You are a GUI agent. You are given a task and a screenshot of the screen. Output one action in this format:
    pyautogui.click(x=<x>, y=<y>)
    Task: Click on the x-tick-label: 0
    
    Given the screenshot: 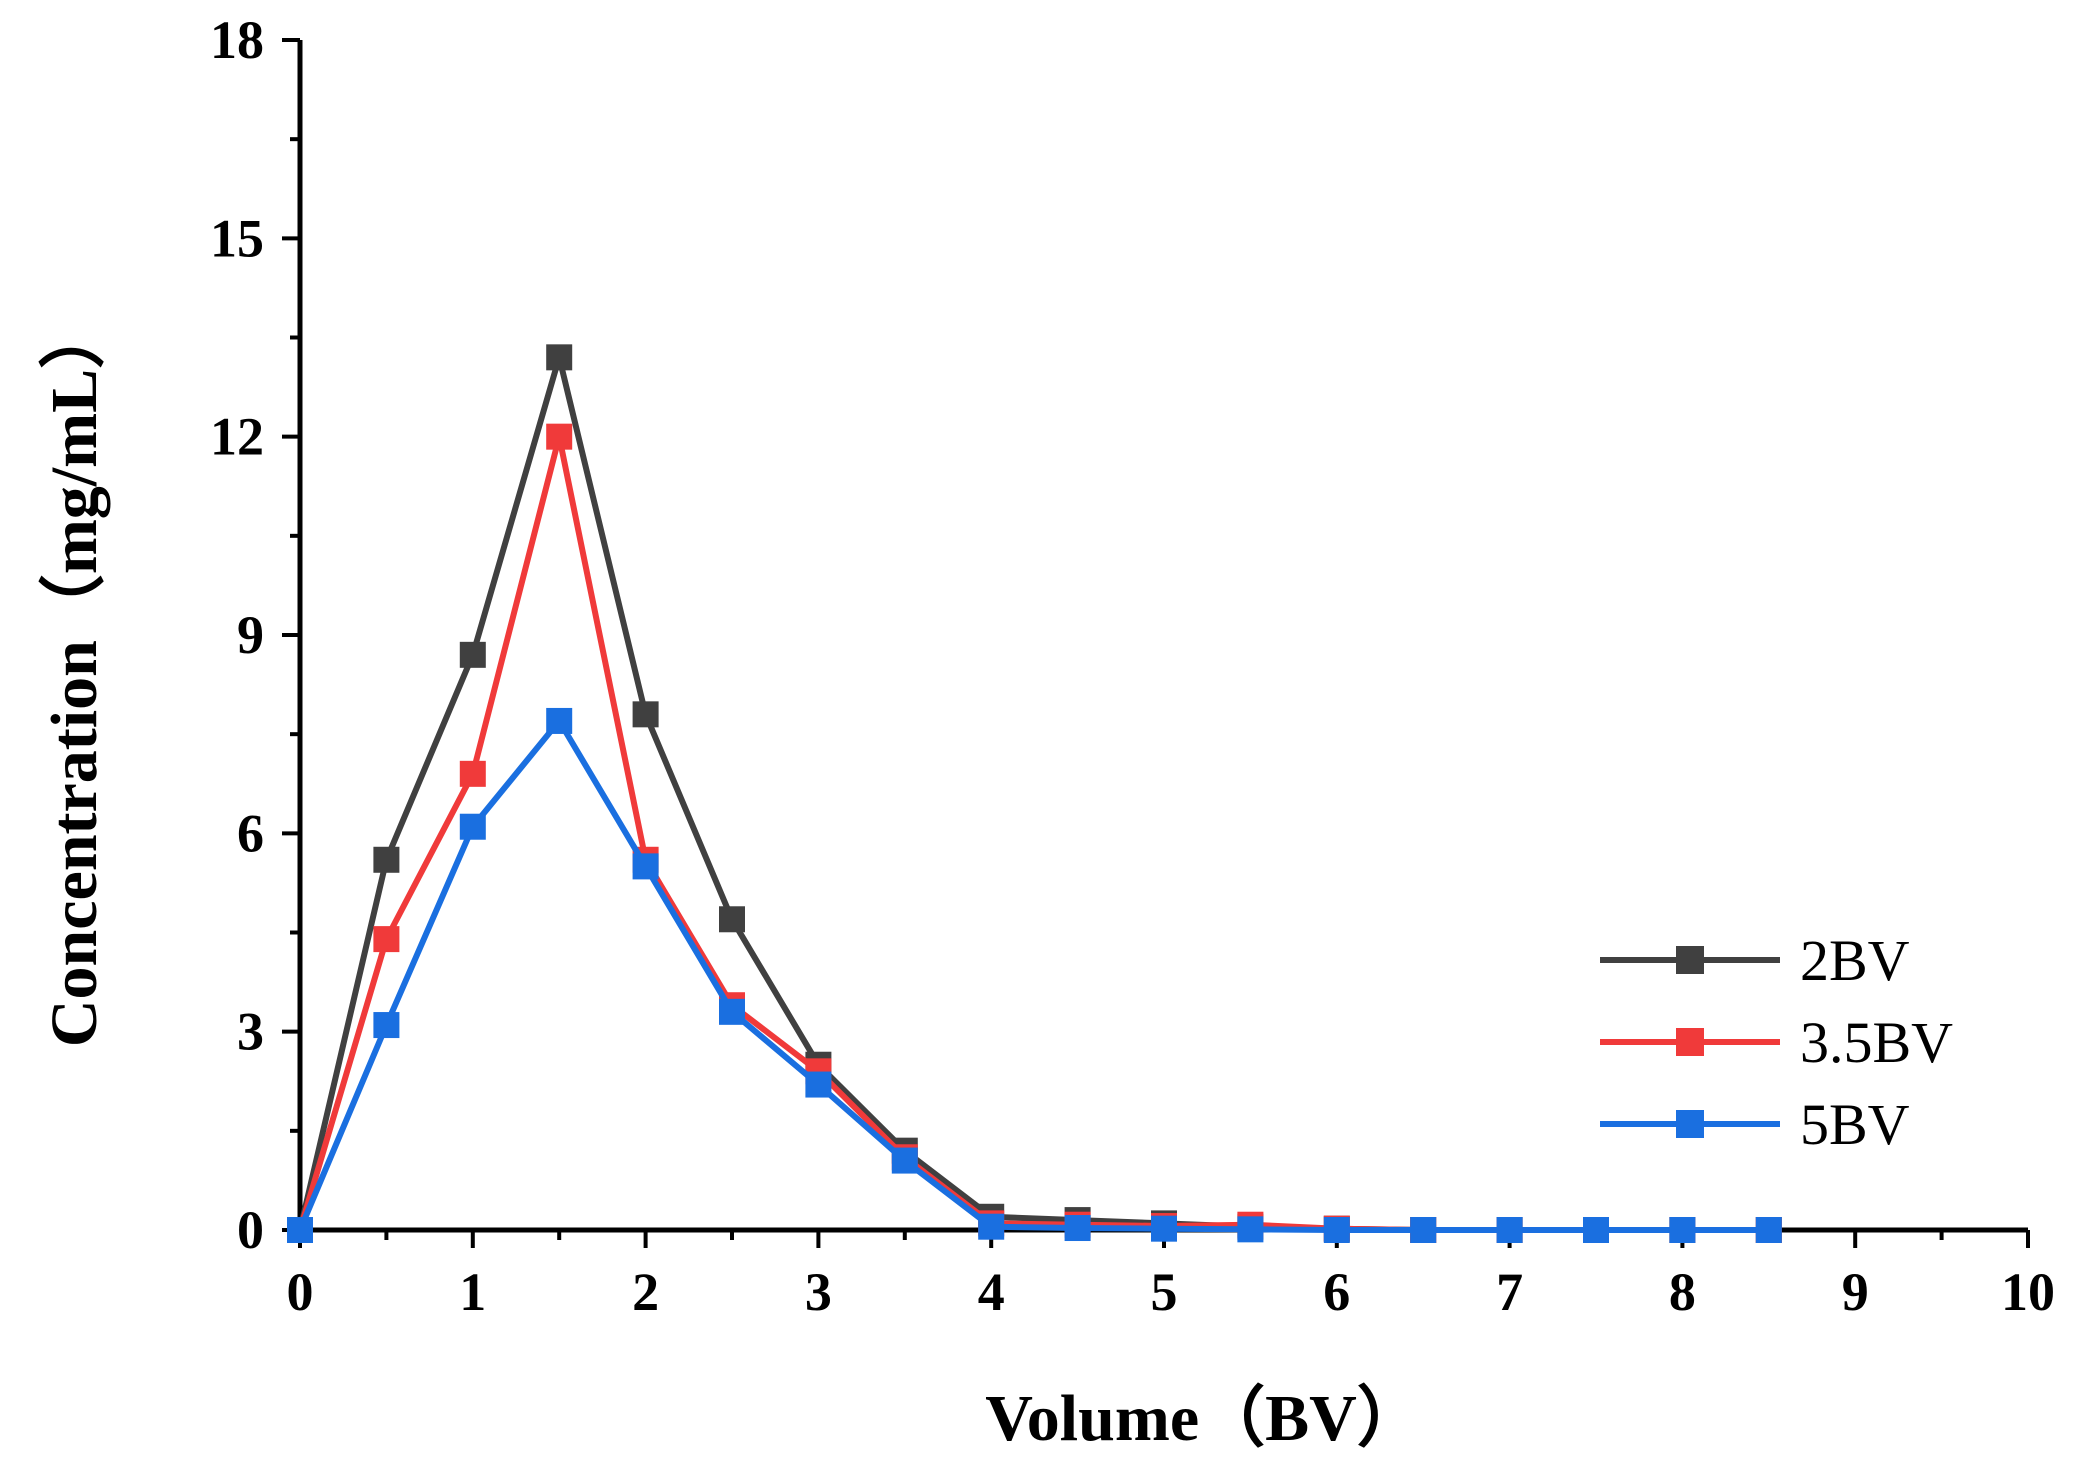 What is the action you would take?
    pyautogui.click(x=300, y=1292)
    